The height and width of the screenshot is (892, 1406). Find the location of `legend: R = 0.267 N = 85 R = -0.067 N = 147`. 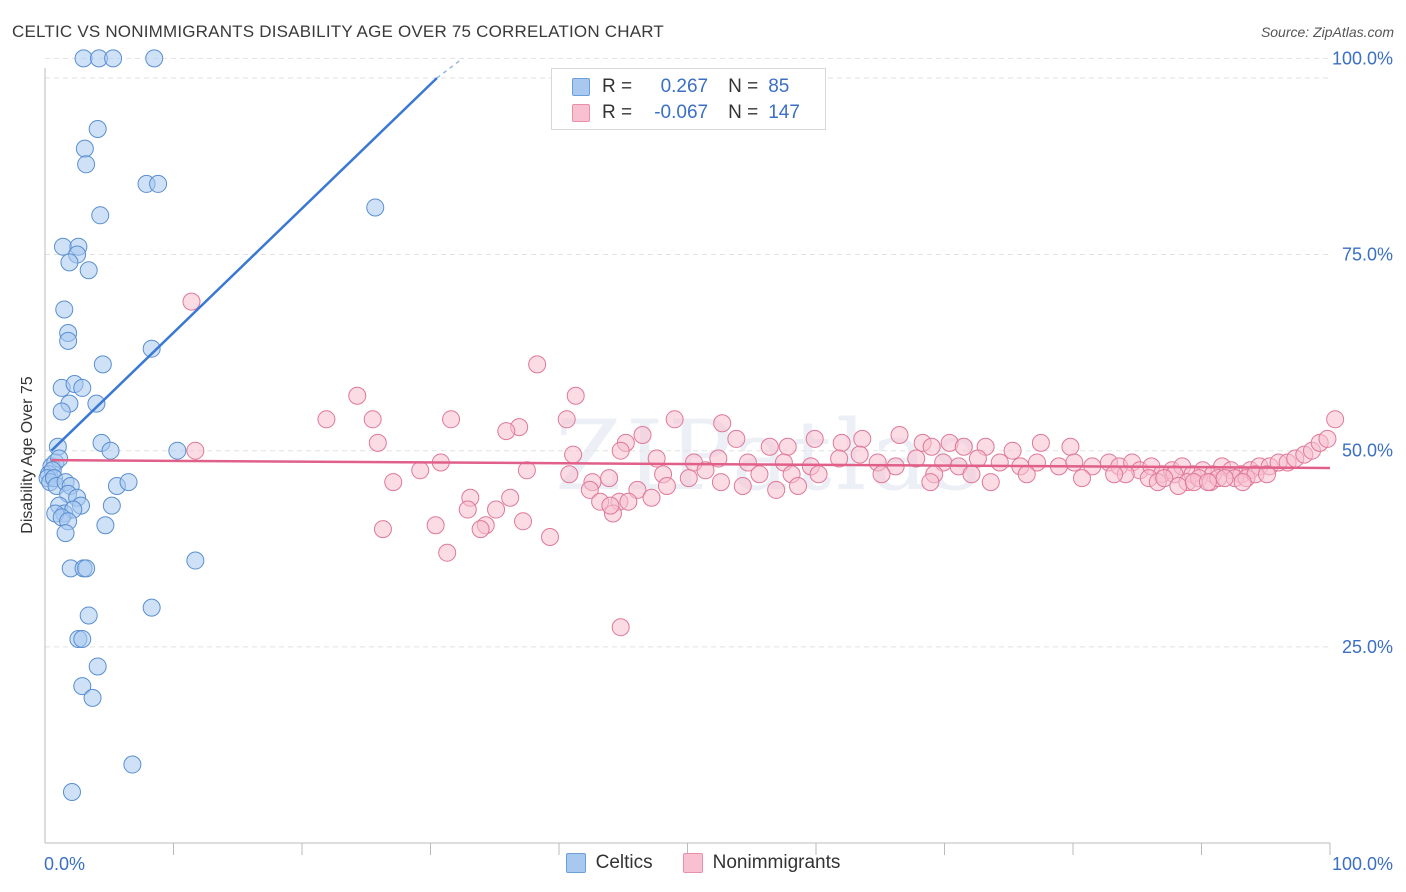

legend: R = 0.267 N = 85 R = -0.067 N = 147 is located at coordinates (688, 99).